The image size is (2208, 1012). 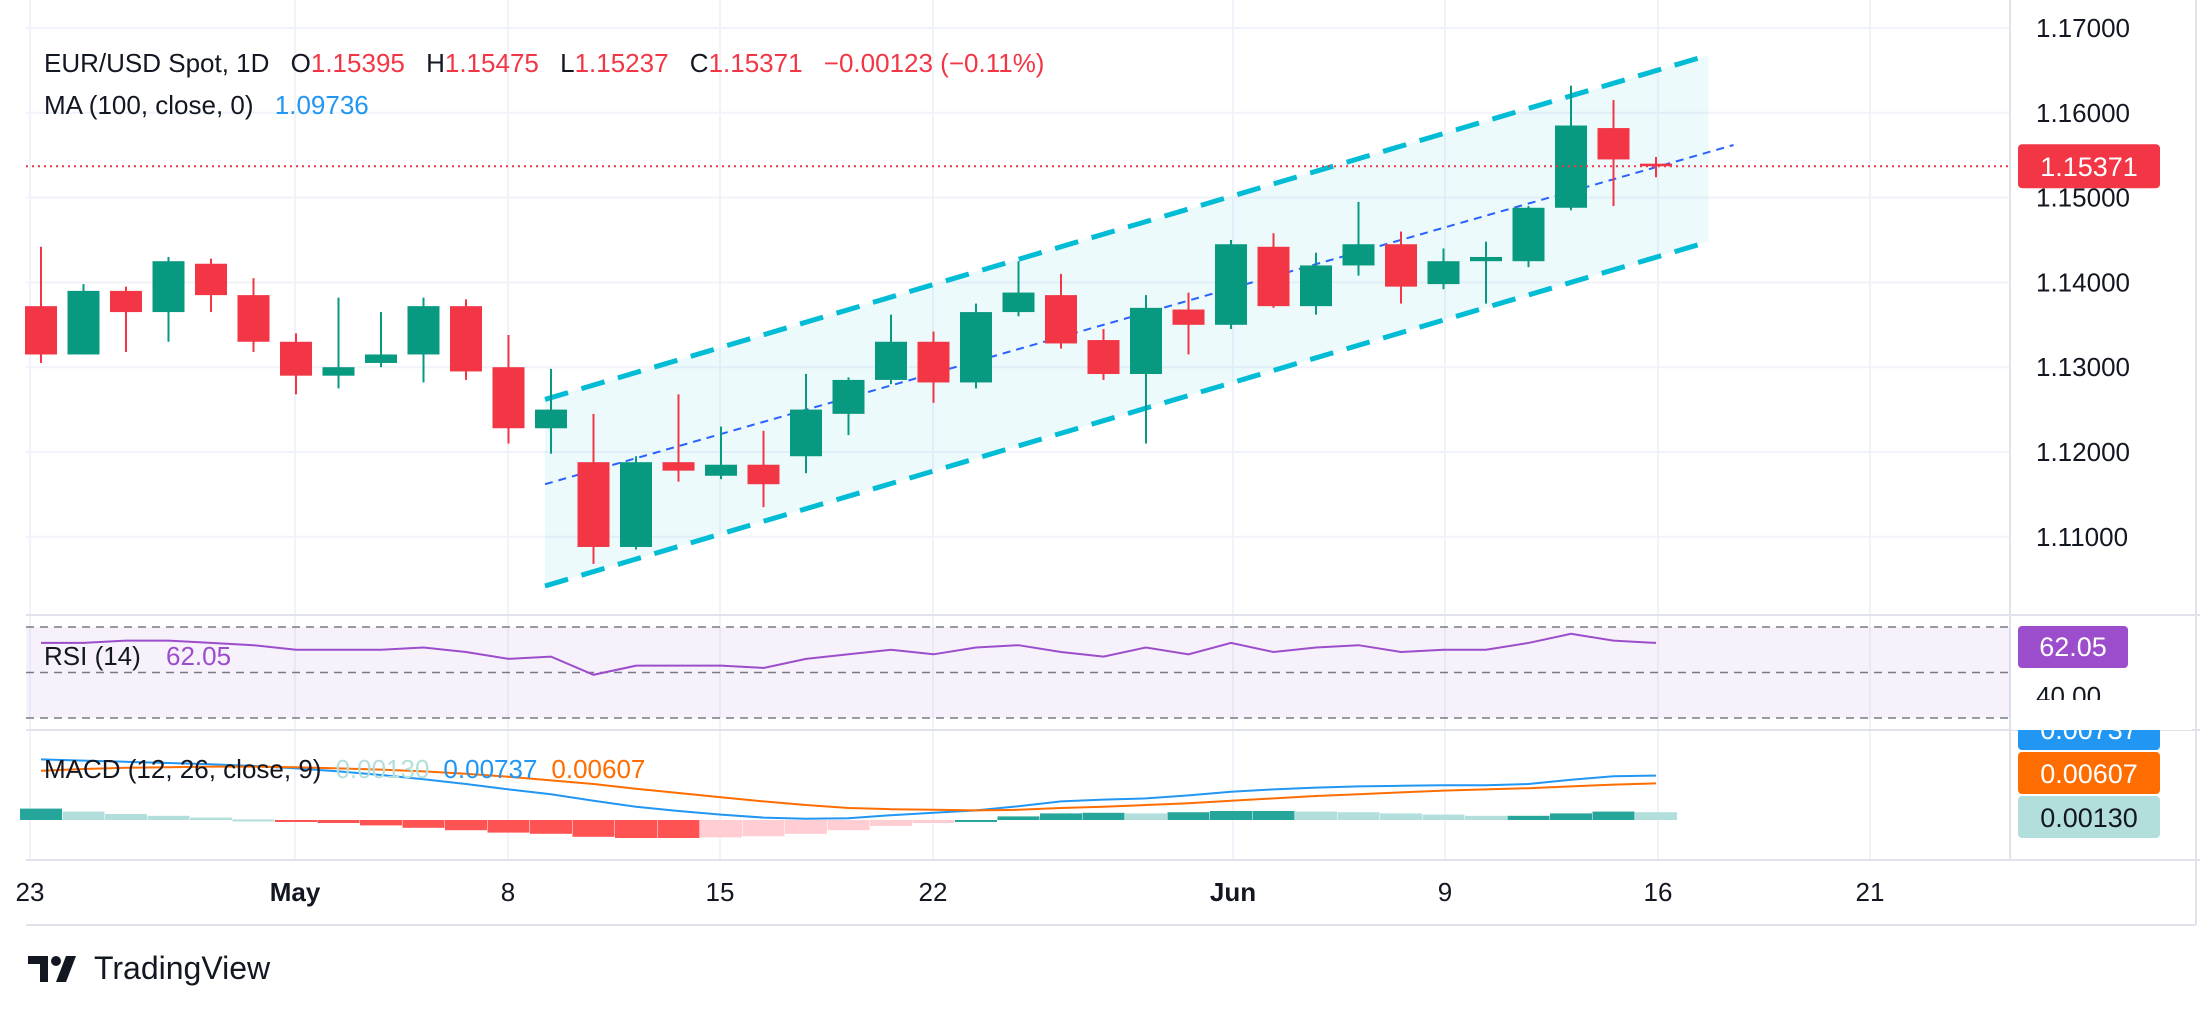 I want to click on price-tick-label: 1.12000, so click(x=2083, y=452).